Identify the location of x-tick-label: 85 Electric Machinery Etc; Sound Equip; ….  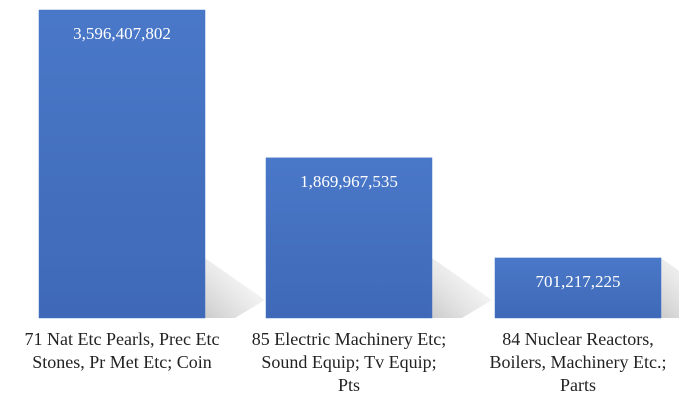
(349, 362).